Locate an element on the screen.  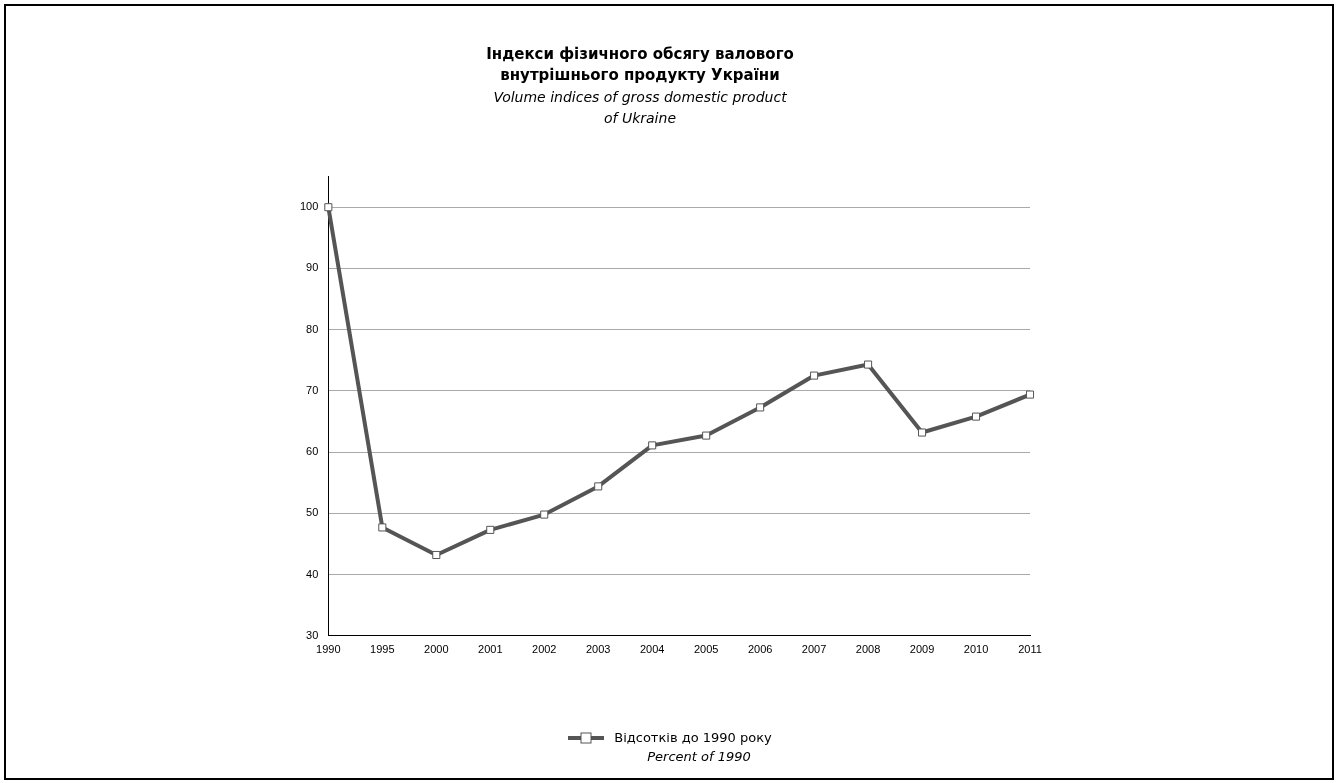
x-tick-label: 2009 is located at coordinates (922, 649).